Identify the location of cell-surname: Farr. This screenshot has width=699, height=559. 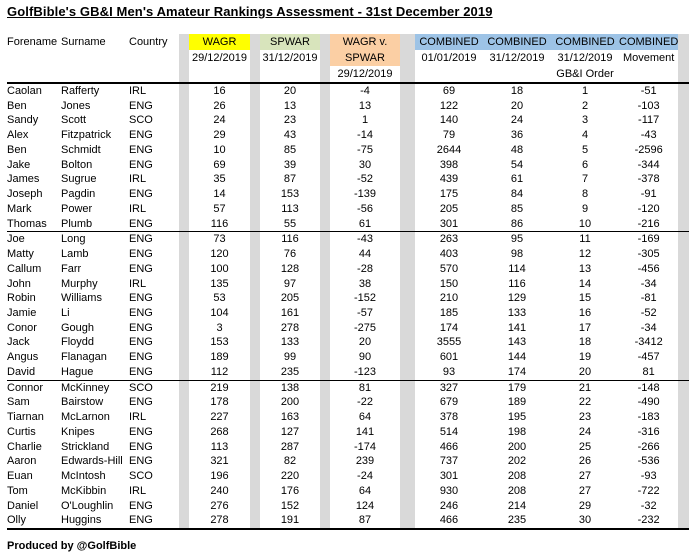
(71, 268).